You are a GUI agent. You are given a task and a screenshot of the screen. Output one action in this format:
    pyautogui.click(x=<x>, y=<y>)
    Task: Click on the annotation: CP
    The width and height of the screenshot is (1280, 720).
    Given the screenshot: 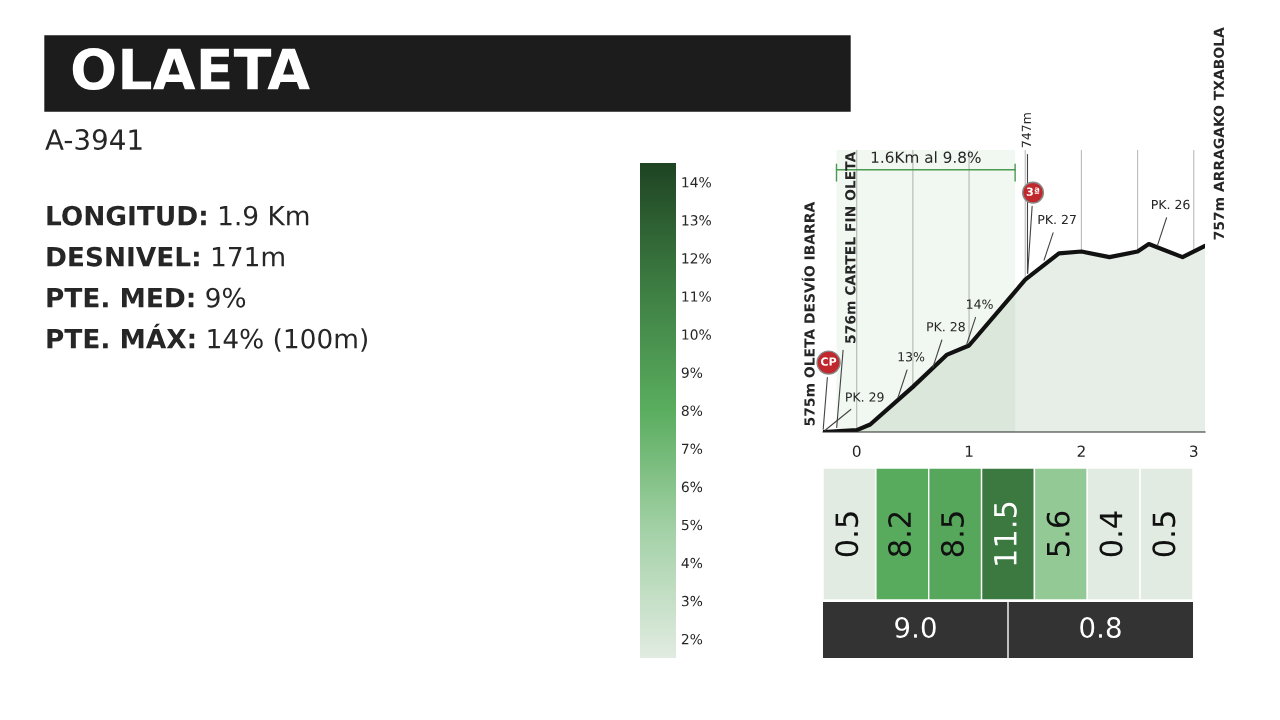 What is the action you would take?
    pyautogui.click(x=828, y=361)
    